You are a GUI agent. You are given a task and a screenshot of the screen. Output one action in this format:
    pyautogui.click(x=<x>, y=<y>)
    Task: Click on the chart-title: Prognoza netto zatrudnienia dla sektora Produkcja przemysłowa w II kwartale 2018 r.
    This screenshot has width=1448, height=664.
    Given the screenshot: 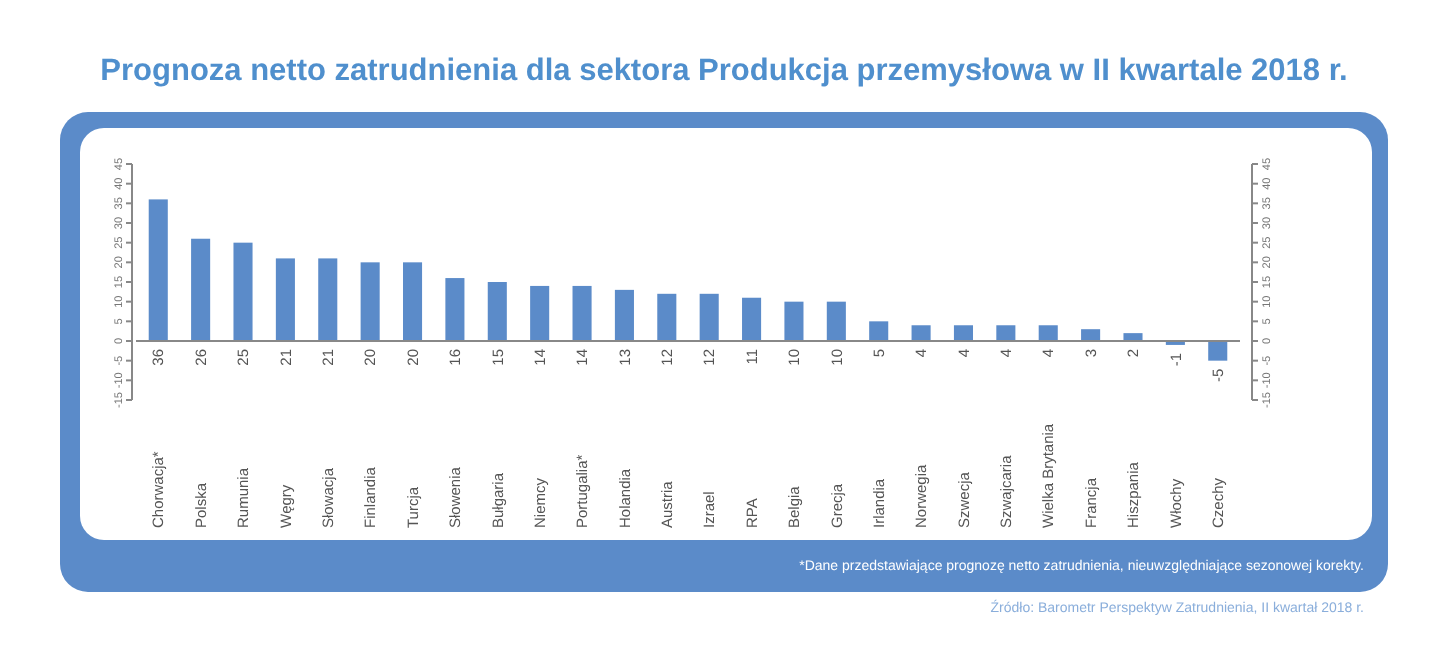 What is the action you would take?
    pyautogui.click(x=724, y=71)
    